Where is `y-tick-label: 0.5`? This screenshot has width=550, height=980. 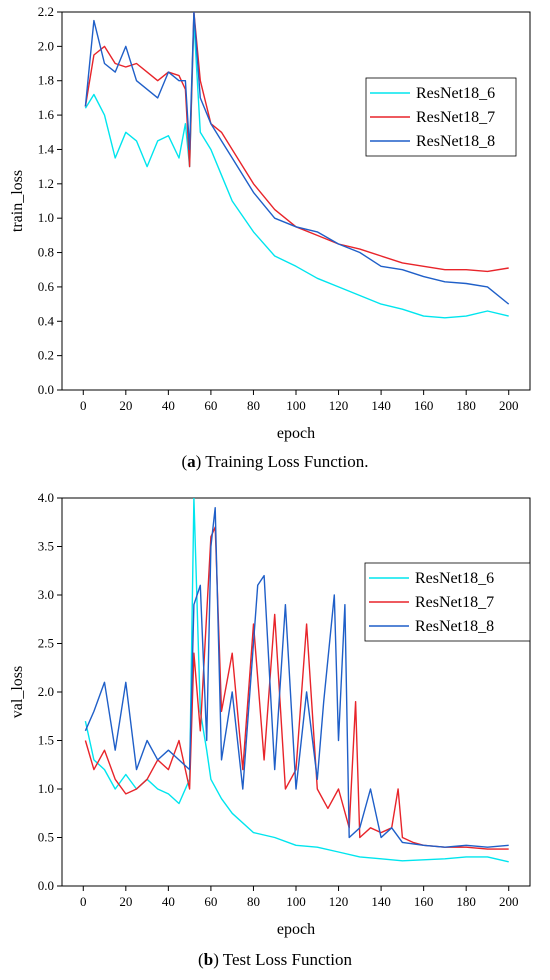 y-tick-label: 0.5 is located at coordinates (46, 837).